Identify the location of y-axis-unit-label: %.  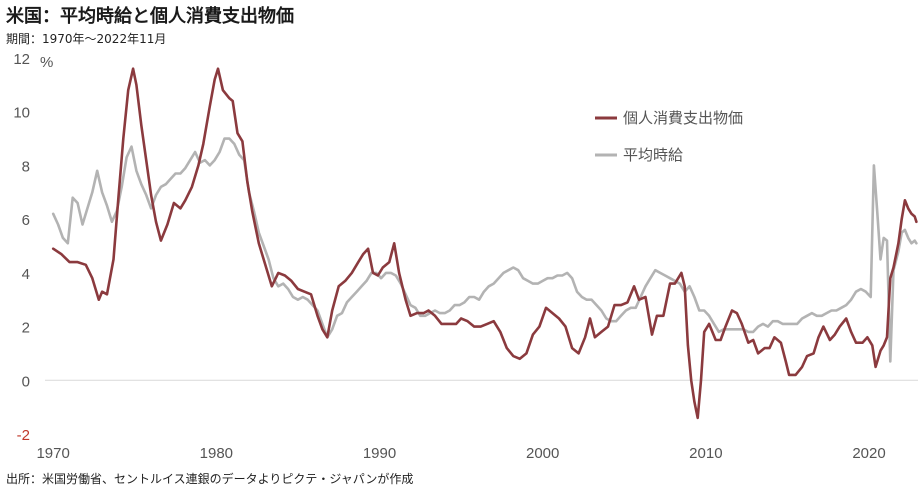
(46, 62).